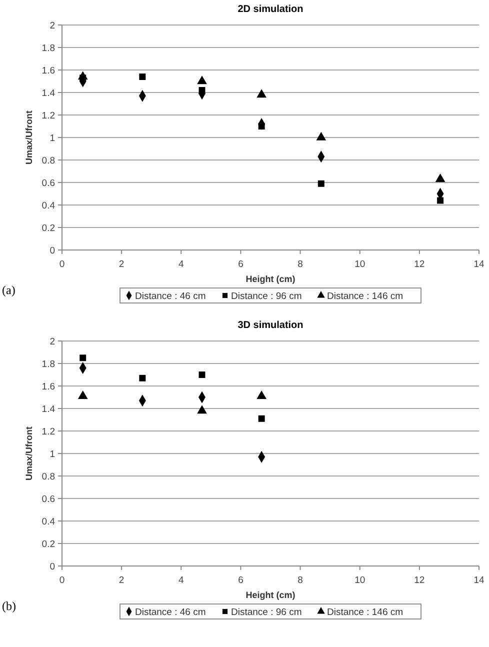 Image resolution: width=489 pixels, height=647 pixels. Describe the element at coordinates (271, 325) in the screenshot. I see `chart-title: 3D simulation` at that location.